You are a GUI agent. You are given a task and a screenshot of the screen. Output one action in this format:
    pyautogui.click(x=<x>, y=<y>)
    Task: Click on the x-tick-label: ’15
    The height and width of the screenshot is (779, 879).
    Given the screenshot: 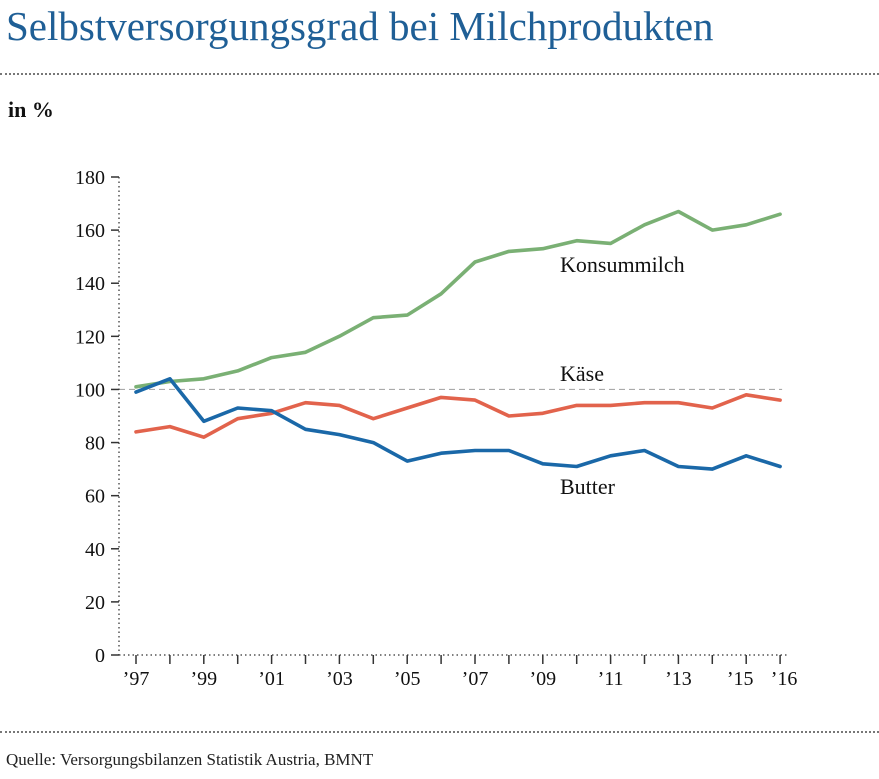 What is the action you would take?
    pyautogui.click(x=740, y=679)
    